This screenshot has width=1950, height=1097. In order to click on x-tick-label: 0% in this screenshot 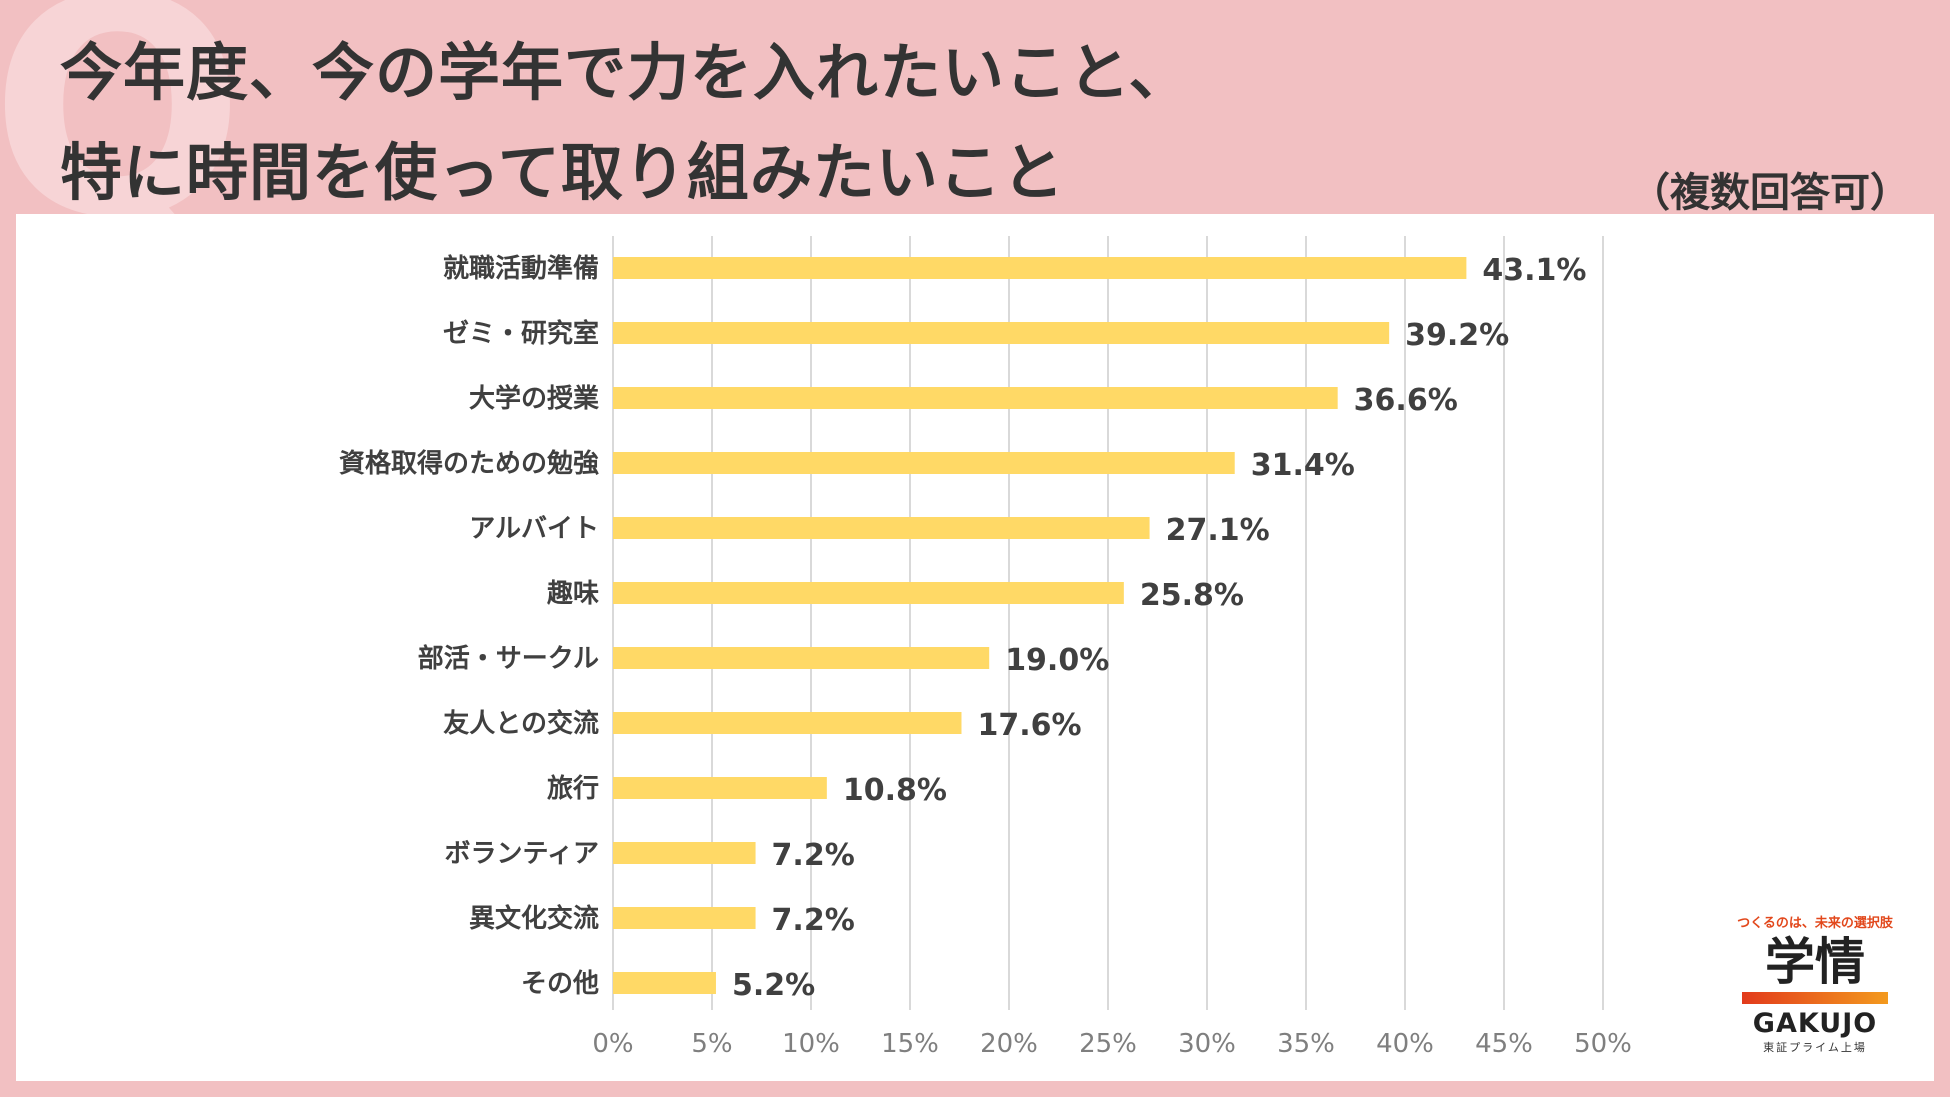, I will do `click(612, 1044)`.